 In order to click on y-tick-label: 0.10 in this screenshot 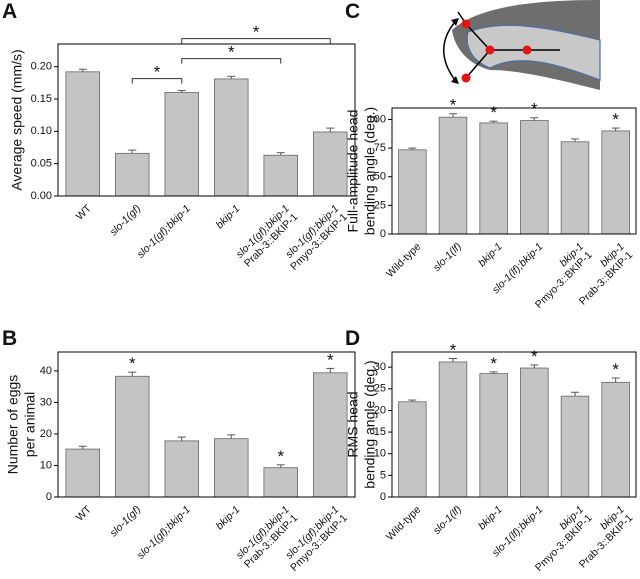, I will do `click(41, 131)`.